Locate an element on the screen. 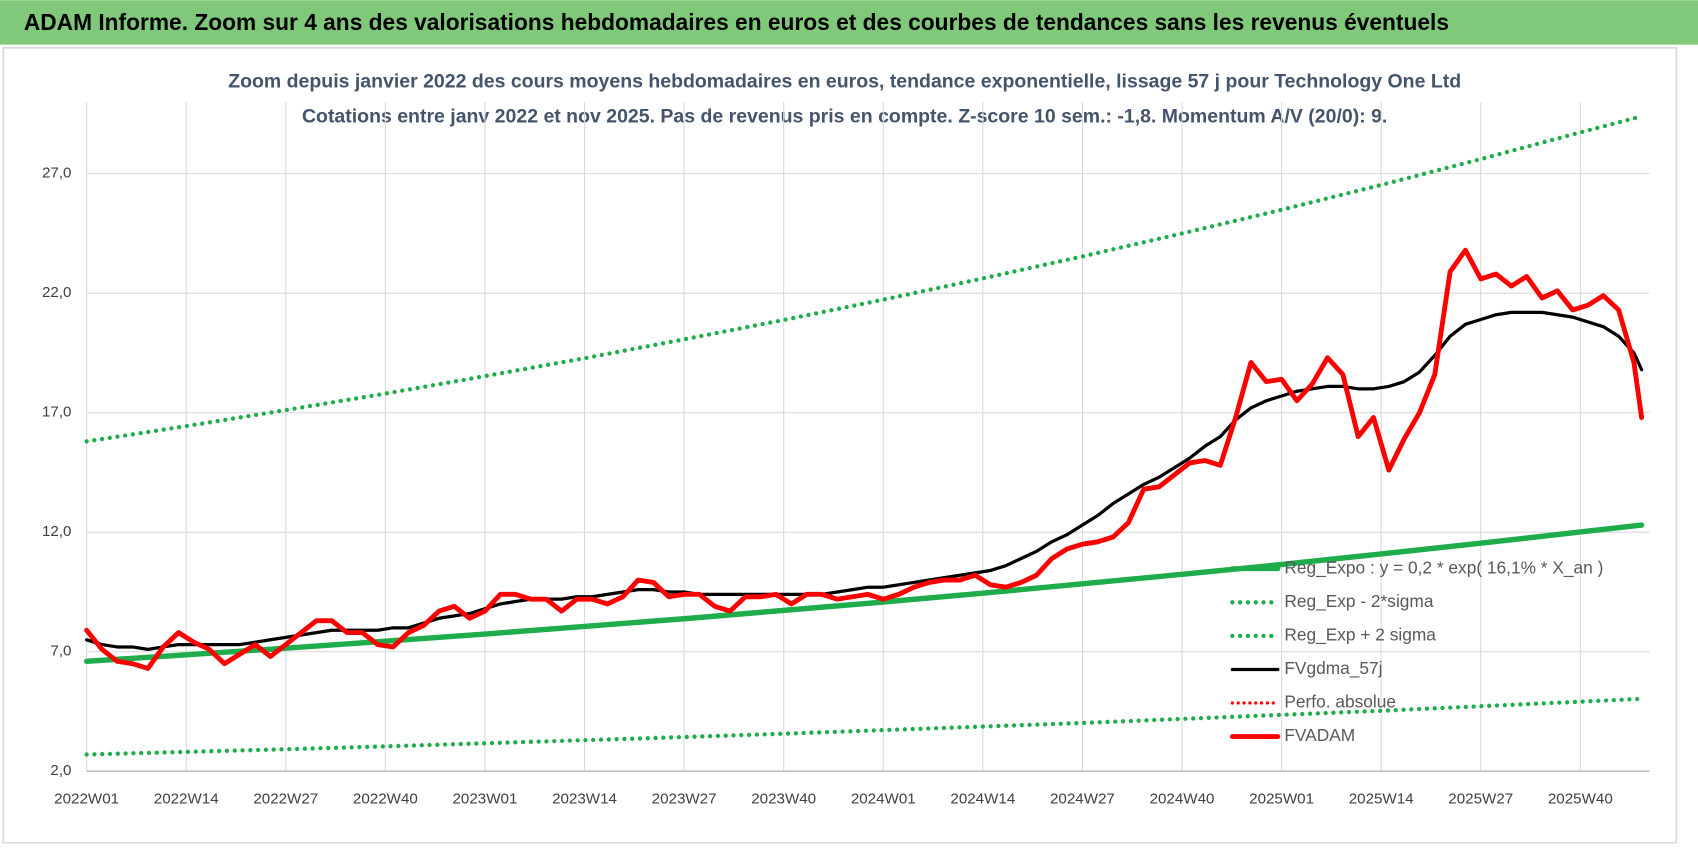 This screenshot has width=1698, height=857. x-tick-label: 2022W14 is located at coordinates (186, 798).